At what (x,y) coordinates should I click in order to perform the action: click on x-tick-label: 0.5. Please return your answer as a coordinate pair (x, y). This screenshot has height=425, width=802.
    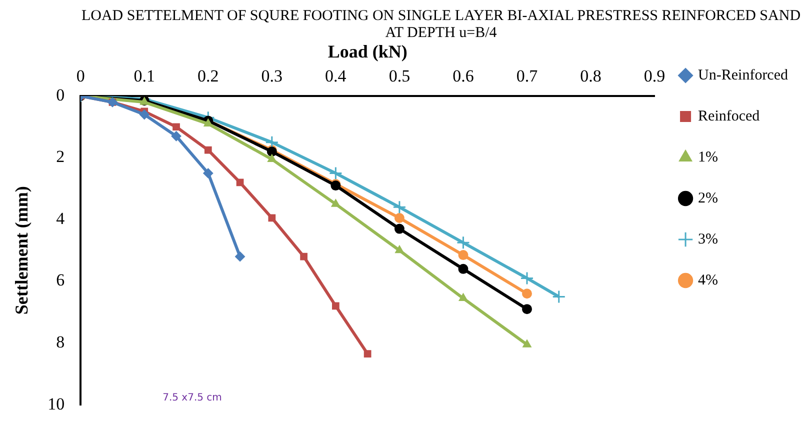
    Looking at the image, I should click on (399, 76).